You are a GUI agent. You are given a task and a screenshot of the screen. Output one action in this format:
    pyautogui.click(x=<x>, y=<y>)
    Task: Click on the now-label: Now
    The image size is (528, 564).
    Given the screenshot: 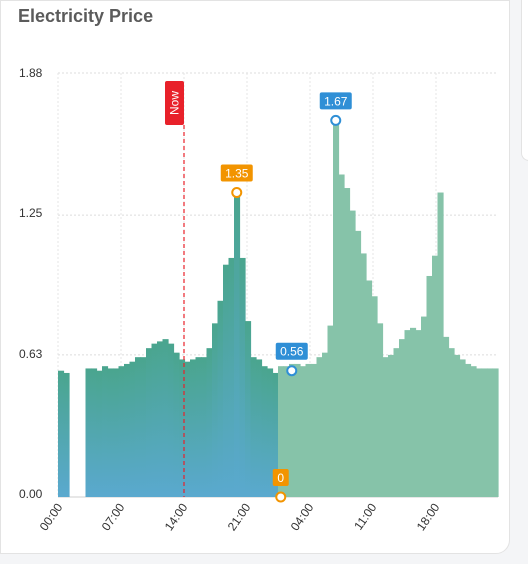 What is the action you would take?
    pyautogui.click(x=175, y=103)
    